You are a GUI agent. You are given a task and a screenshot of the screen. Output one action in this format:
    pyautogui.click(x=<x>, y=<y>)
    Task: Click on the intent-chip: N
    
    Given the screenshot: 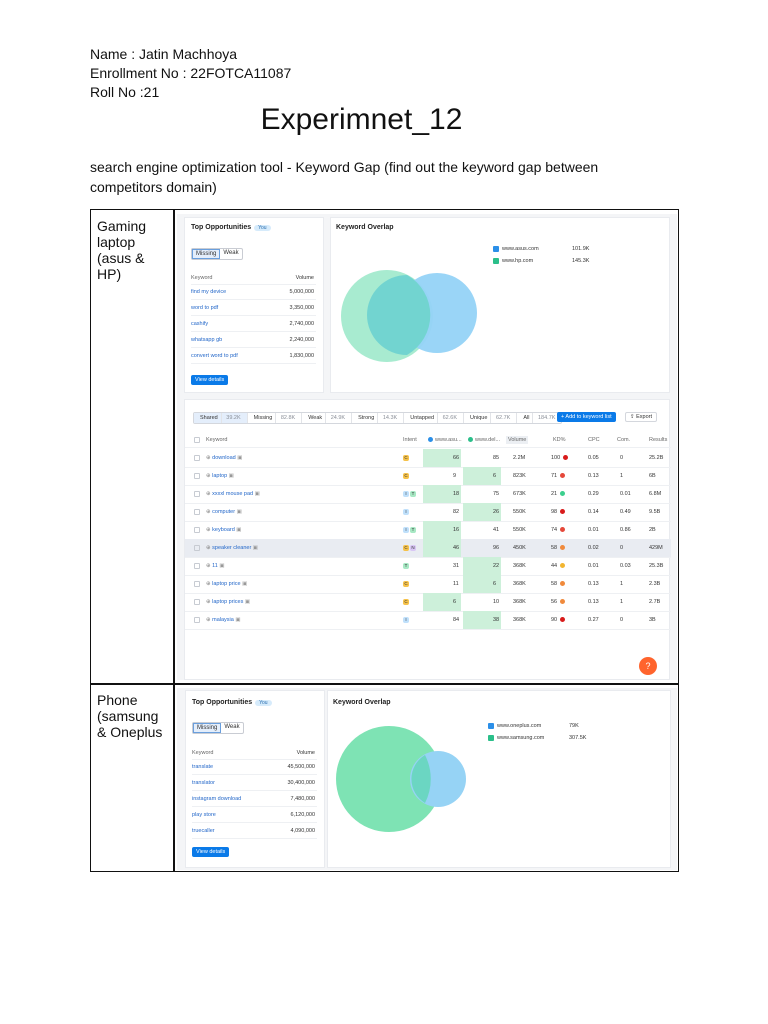 What is the action you would take?
    pyautogui.click(x=413, y=548)
    